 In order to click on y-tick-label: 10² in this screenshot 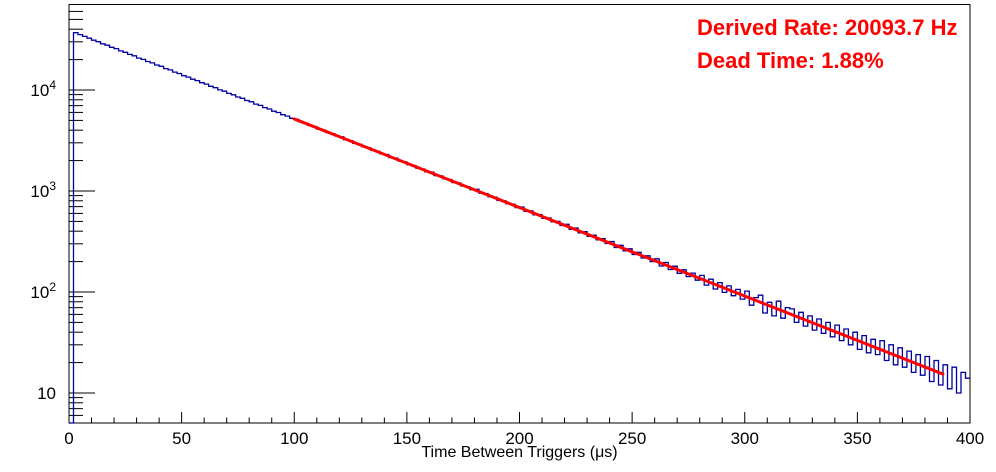, I will do `click(43, 291)`.